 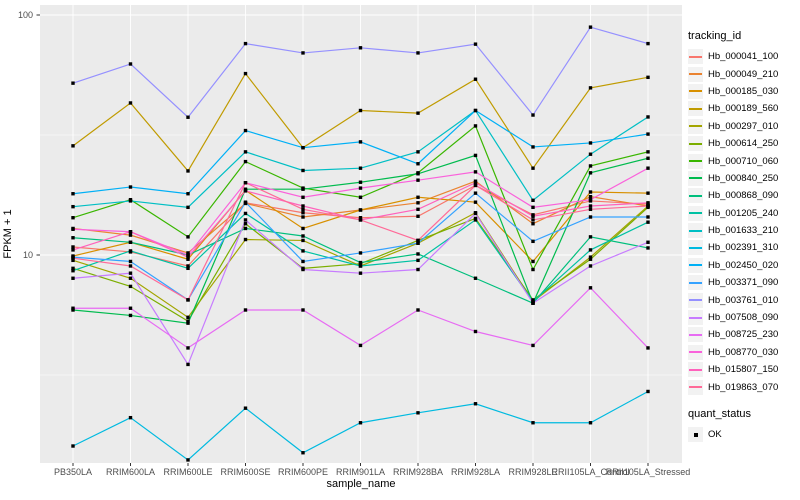 I want to click on legend-label: Hb_007508_090, so click(x=743, y=318).